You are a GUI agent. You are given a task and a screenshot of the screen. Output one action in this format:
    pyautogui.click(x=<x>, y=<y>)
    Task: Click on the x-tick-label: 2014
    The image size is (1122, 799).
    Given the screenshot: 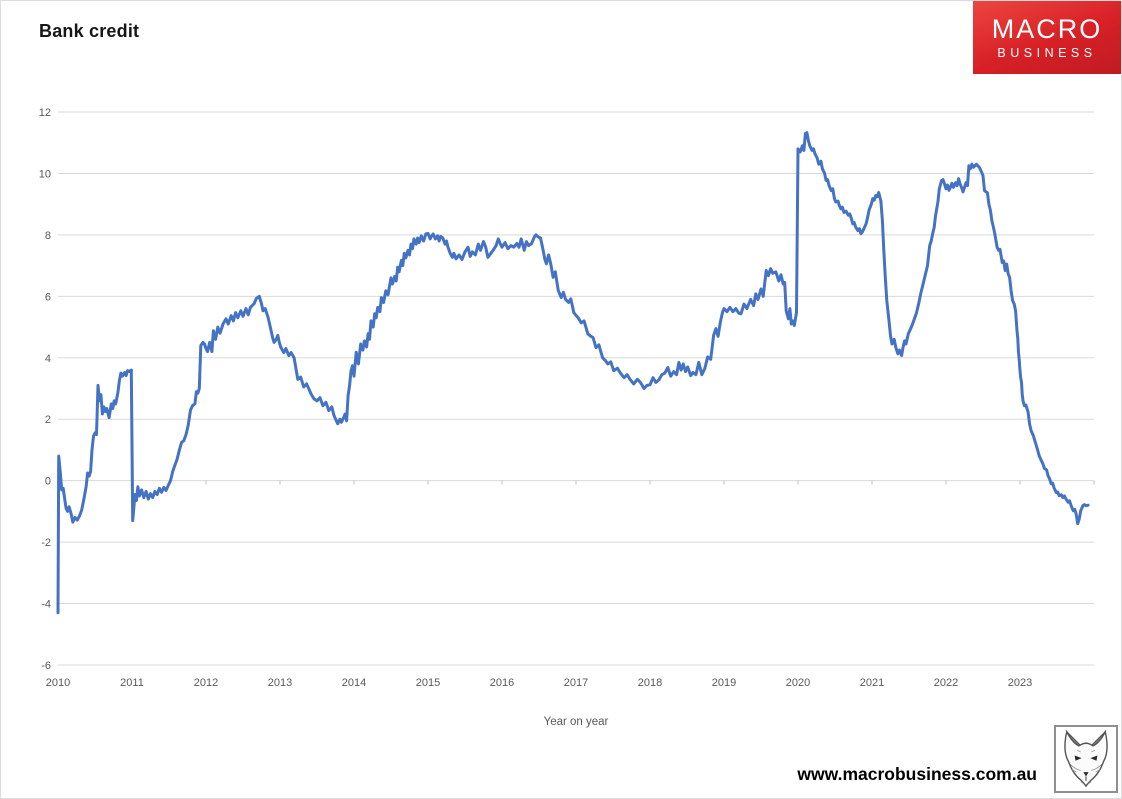 What is the action you would take?
    pyautogui.click(x=354, y=683)
    